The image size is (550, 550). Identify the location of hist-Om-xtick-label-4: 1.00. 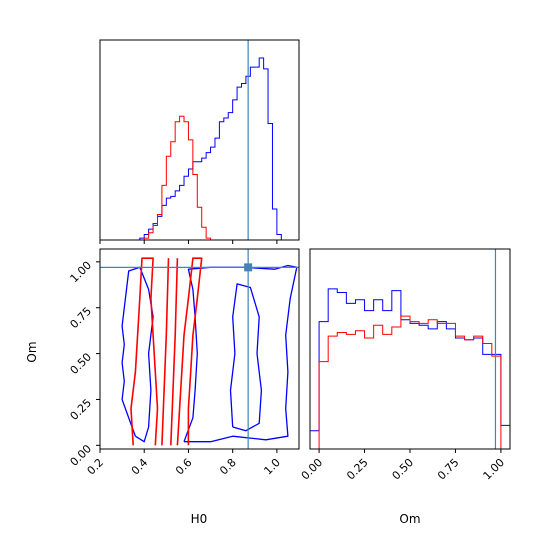
(494, 469).